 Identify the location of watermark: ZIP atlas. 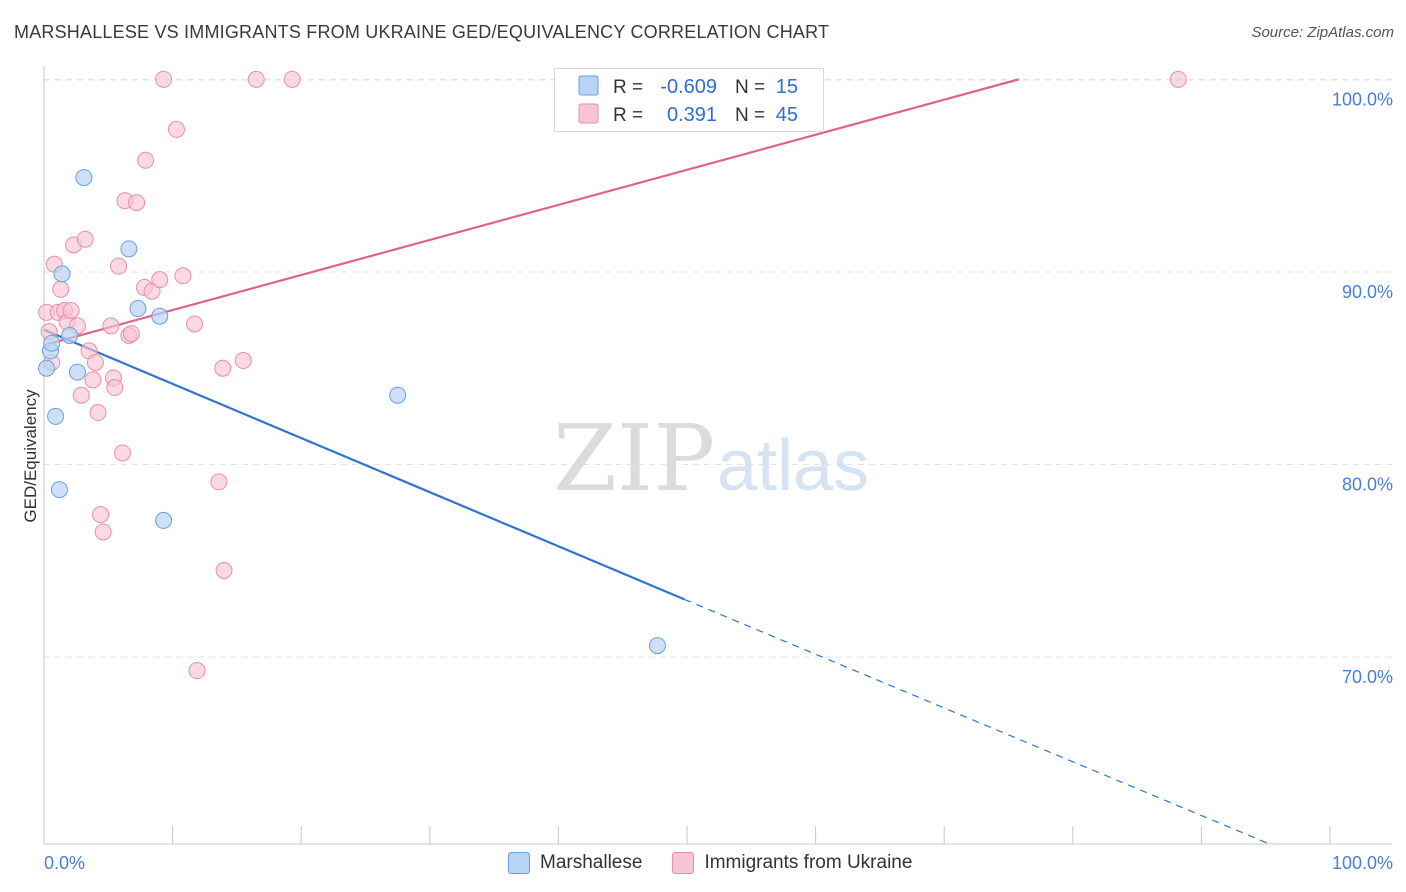
(711, 458).